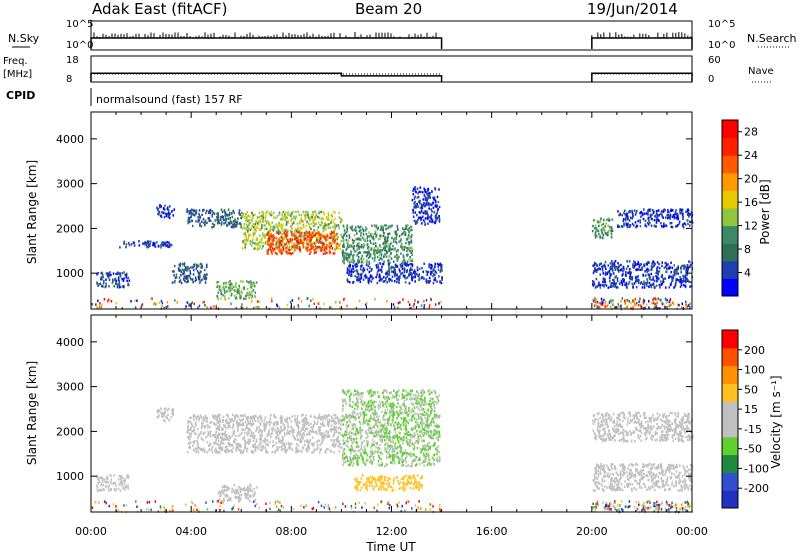  What do you see at coordinates (730, 129) in the screenshot?
I see `power-colorbar-swatch` at bounding box center [730, 129].